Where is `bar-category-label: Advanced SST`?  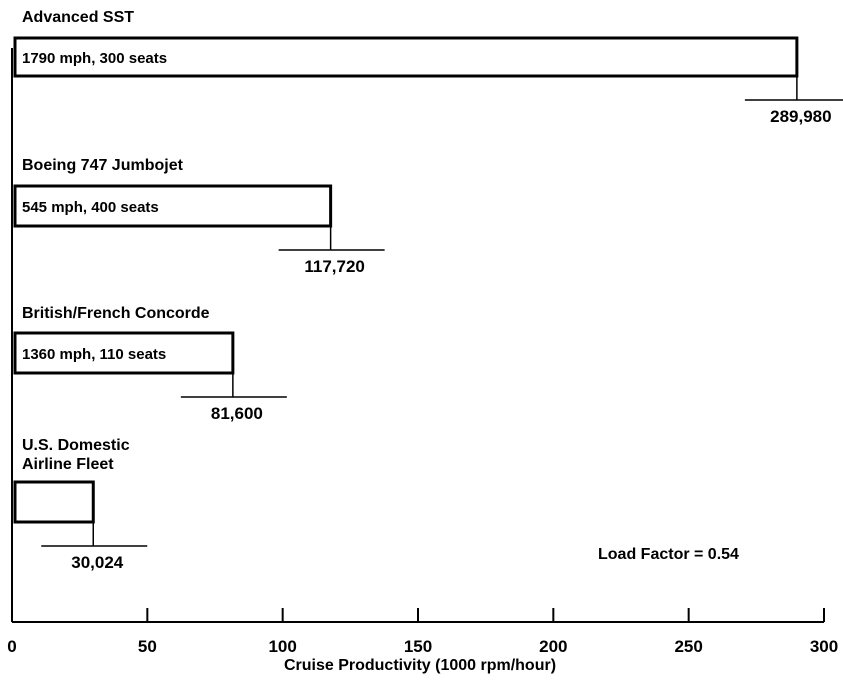 bar-category-label: Advanced SST is located at coordinates (78, 17).